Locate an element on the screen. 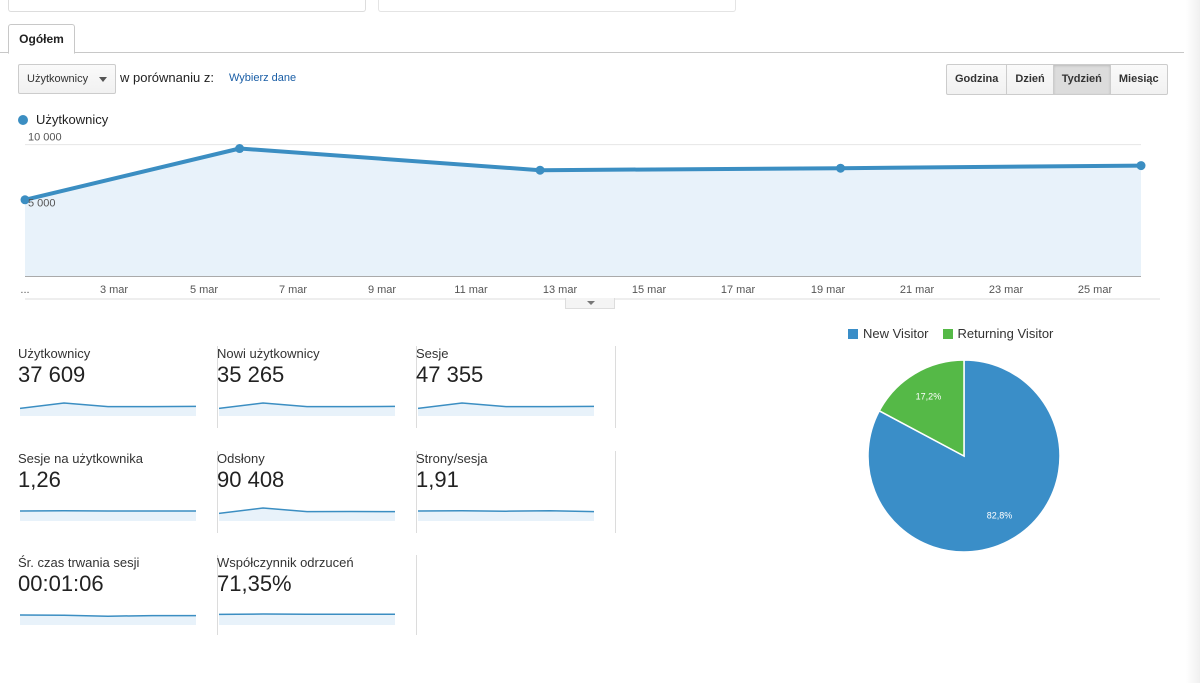 The height and width of the screenshot is (683, 1200). metric-value: 47 355 is located at coordinates (450, 374).